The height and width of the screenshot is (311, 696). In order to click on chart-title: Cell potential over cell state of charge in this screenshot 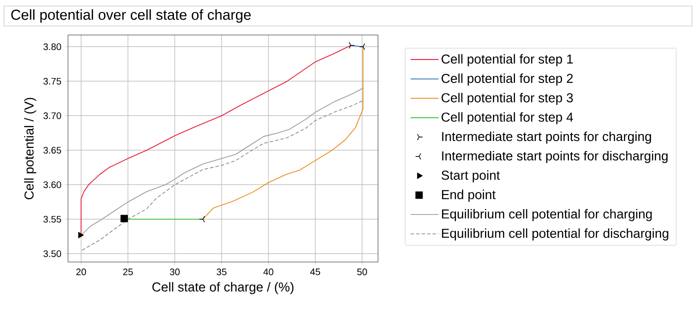, I will do `click(131, 16)`.